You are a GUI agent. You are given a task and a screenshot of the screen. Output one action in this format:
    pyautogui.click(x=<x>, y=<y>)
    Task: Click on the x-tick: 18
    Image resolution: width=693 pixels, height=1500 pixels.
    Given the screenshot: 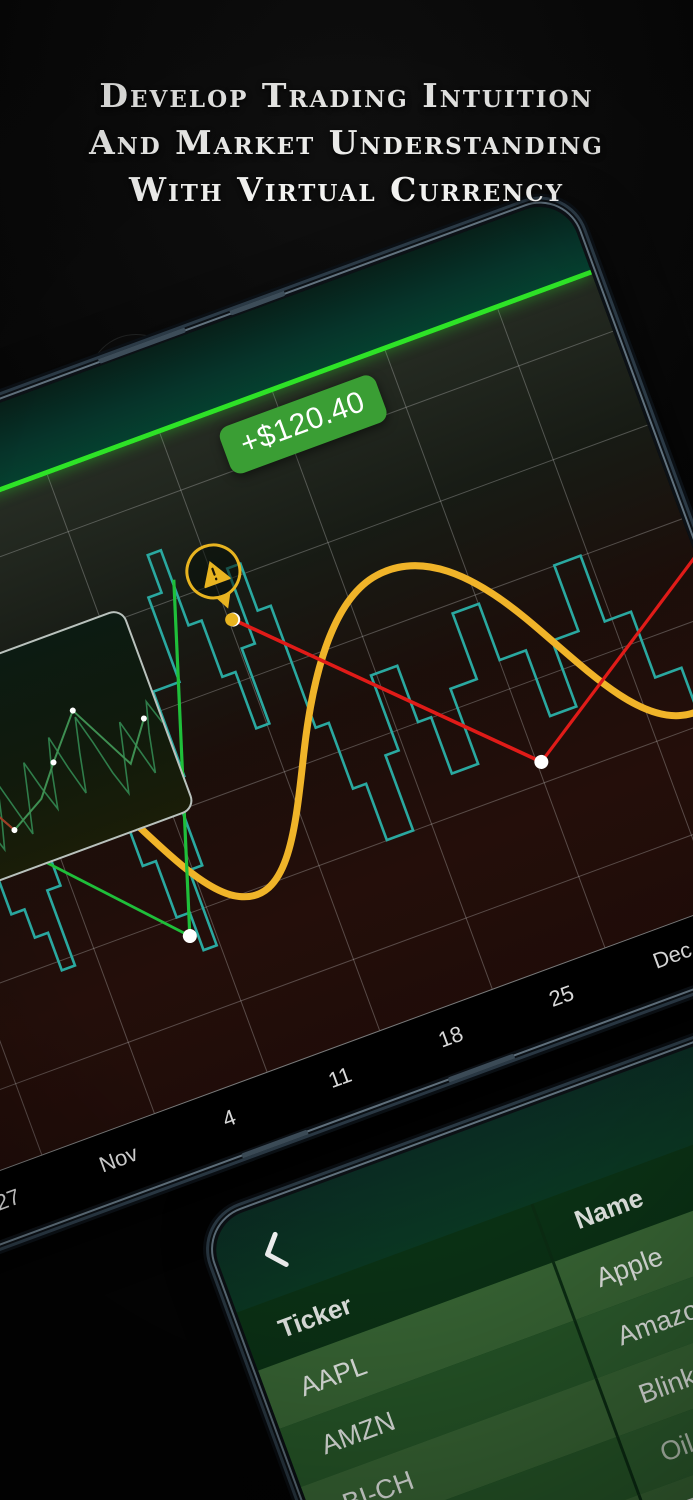 What is the action you would take?
    pyautogui.click(x=450, y=1036)
    